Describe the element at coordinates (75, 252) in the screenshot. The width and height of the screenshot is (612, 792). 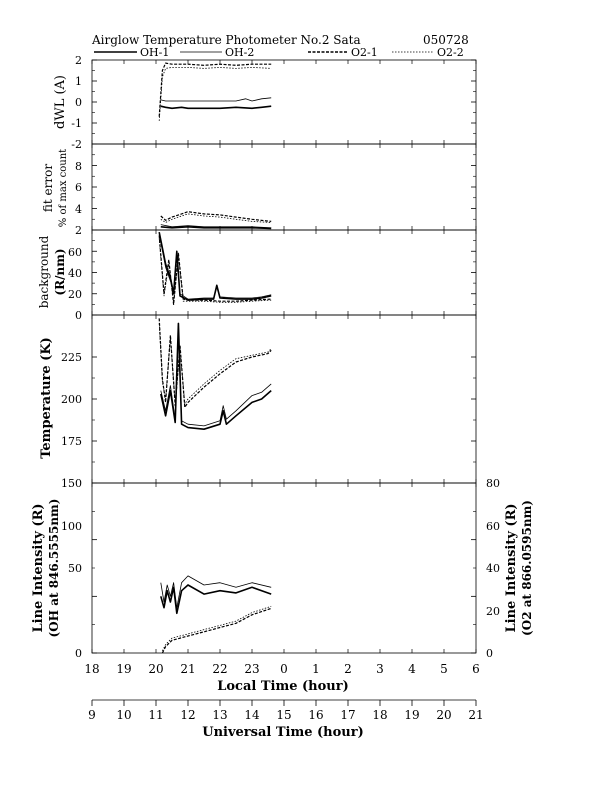
I see `y-tick-label: 60` at that location.